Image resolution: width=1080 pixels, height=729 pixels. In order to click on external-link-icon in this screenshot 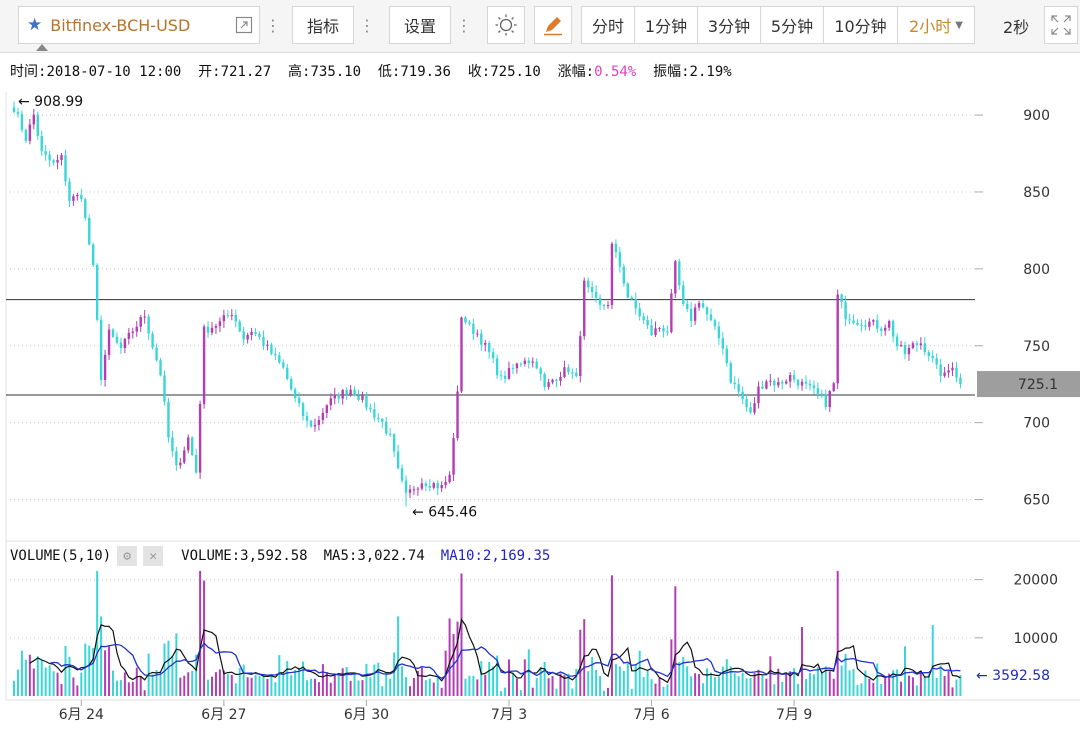, I will do `click(244, 25)`.